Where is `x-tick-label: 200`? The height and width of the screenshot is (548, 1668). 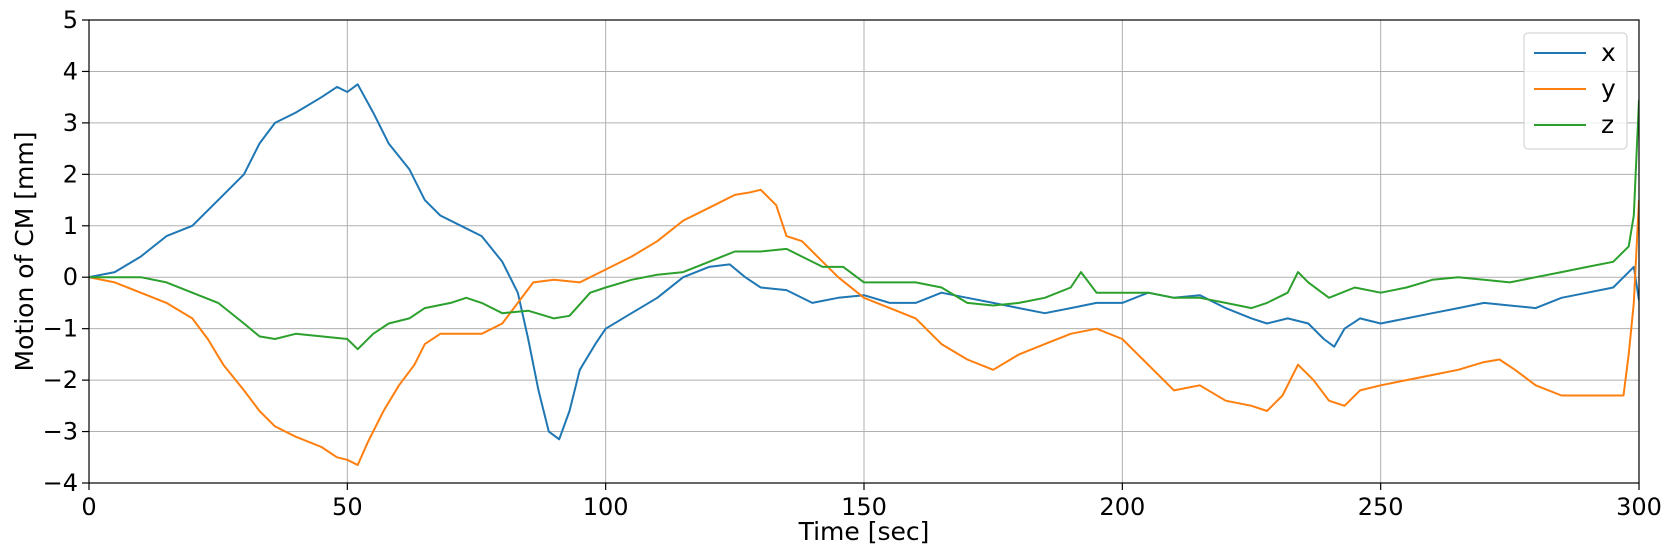 x-tick-label: 200 is located at coordinates (1122, 507).